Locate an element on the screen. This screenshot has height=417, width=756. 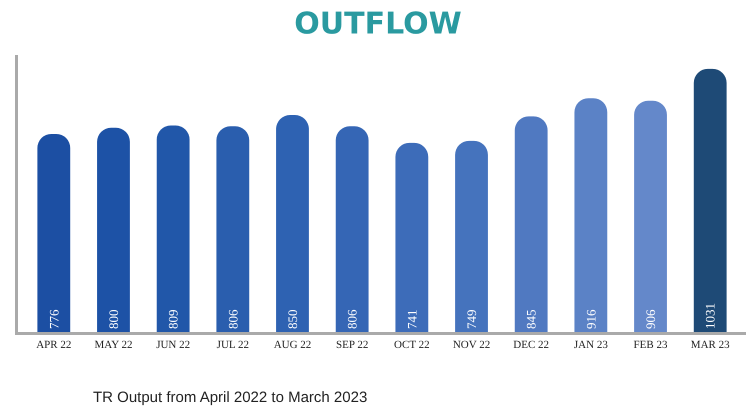
data-label: 800 is located at coordinates (113, 319).